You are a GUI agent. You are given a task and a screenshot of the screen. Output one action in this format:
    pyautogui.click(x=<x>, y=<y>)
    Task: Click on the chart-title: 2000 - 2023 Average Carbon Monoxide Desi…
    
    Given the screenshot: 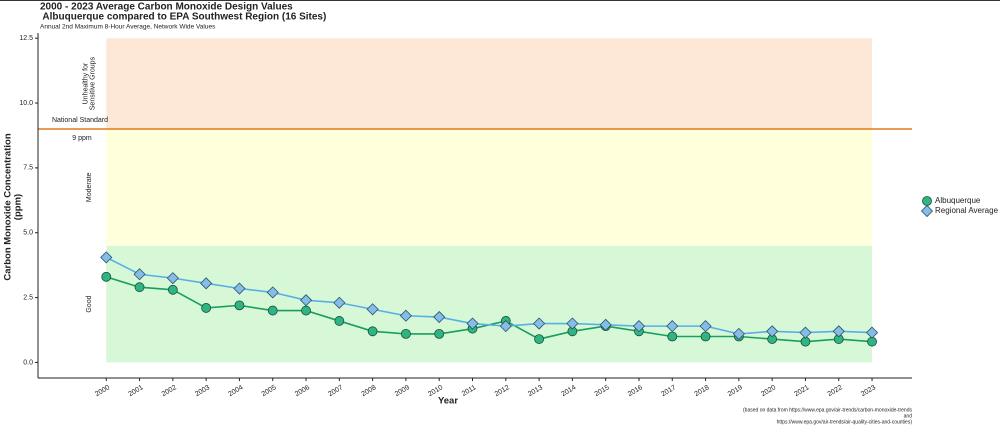 What is the action you would take?
    pyautogui.click(x=166, y=7)
    